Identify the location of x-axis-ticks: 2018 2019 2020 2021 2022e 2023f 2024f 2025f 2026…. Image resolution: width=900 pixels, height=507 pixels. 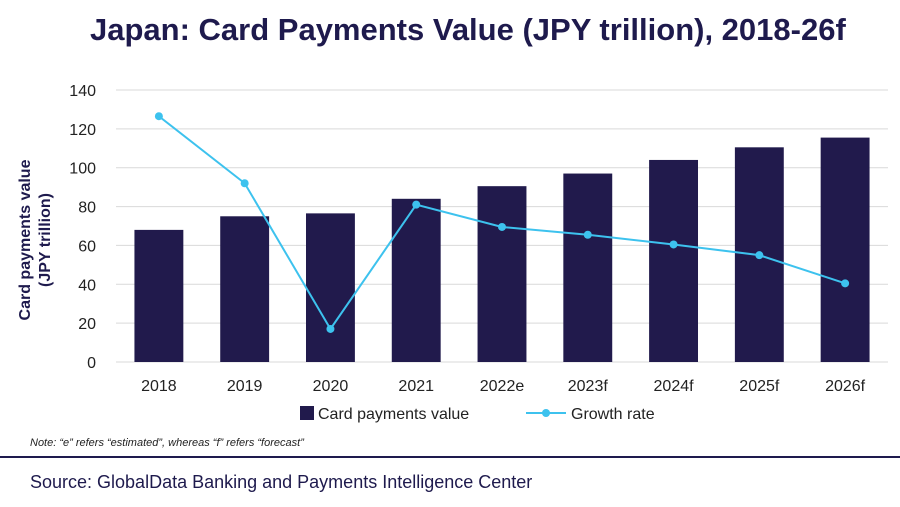
(503, 386).